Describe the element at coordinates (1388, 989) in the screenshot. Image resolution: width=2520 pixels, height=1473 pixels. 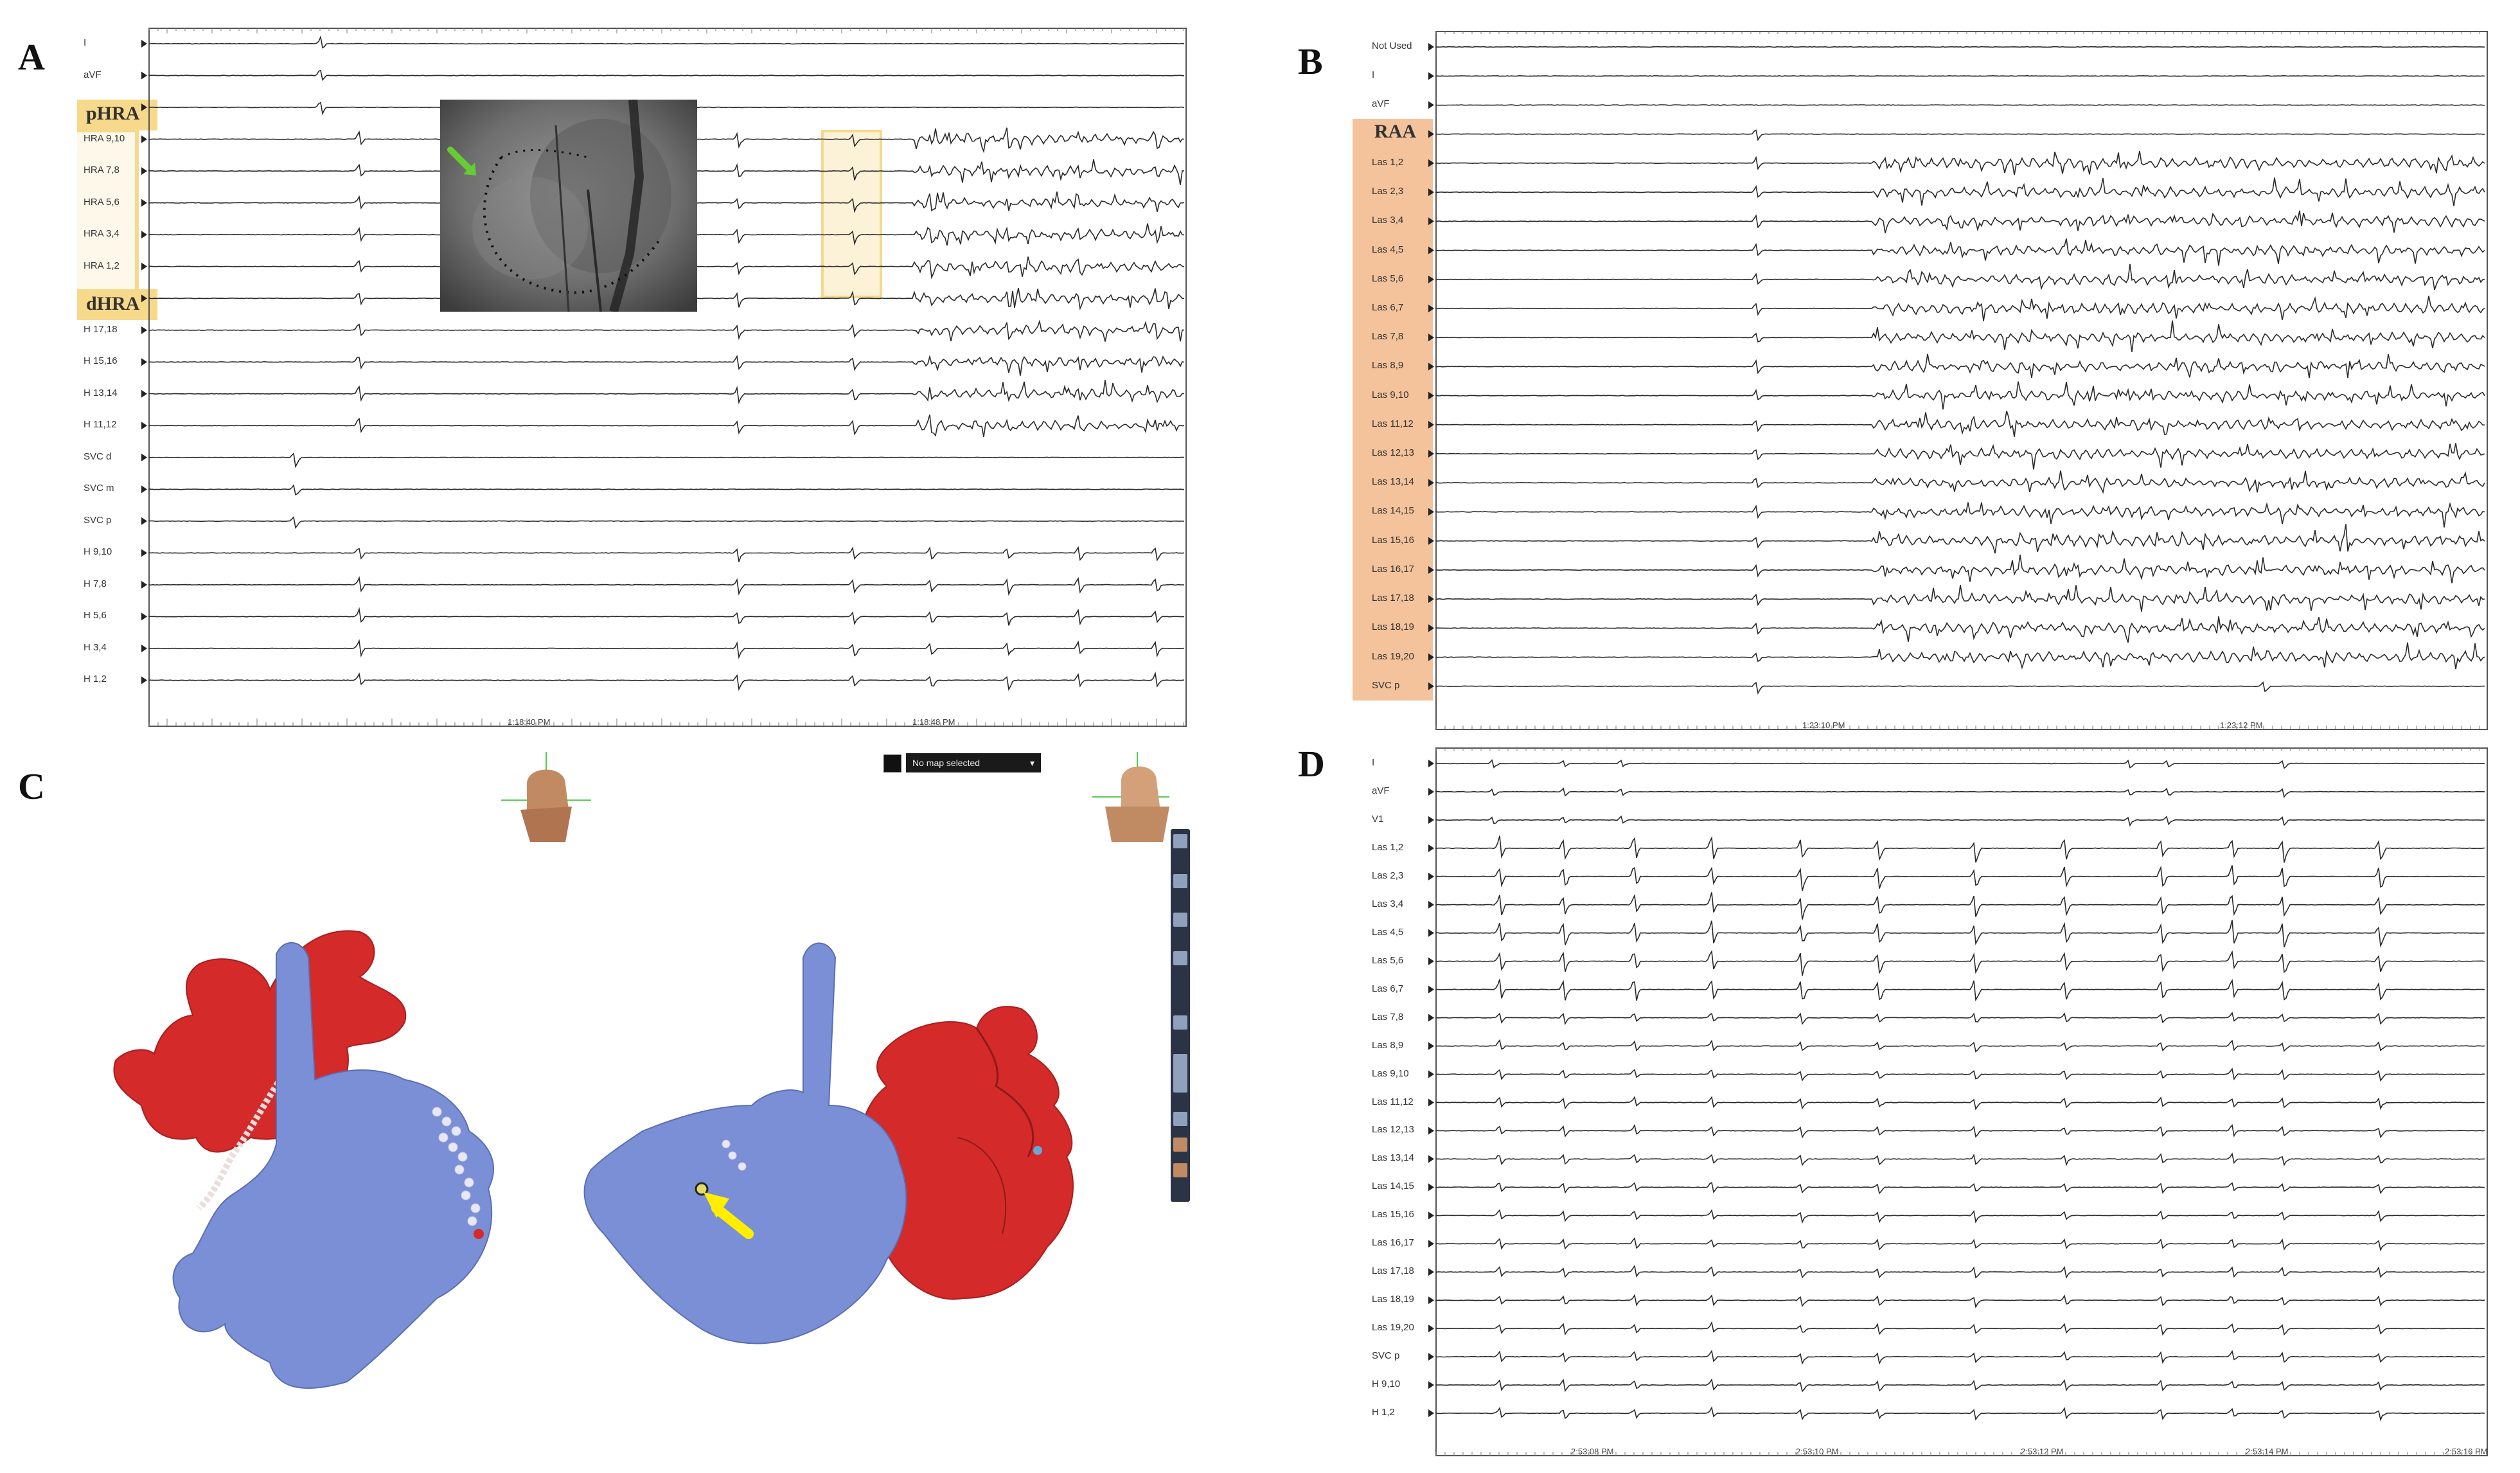
I see `channel-label: Las 6,7` at that location.